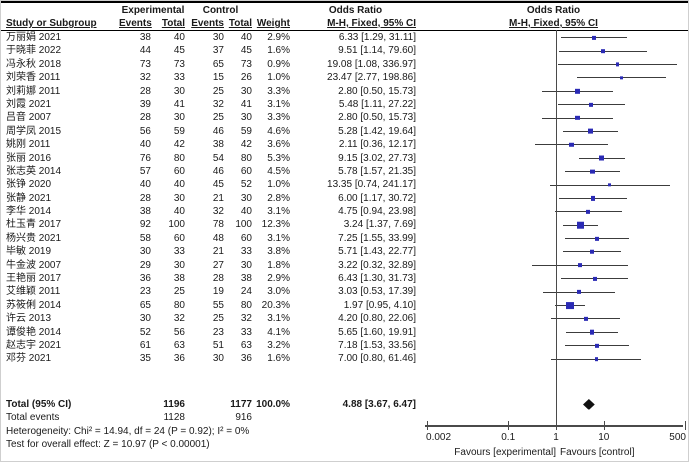  Describe the element at coordinates (145, 305) in the screenshot. I see `events-exp-value: 65` at that location.